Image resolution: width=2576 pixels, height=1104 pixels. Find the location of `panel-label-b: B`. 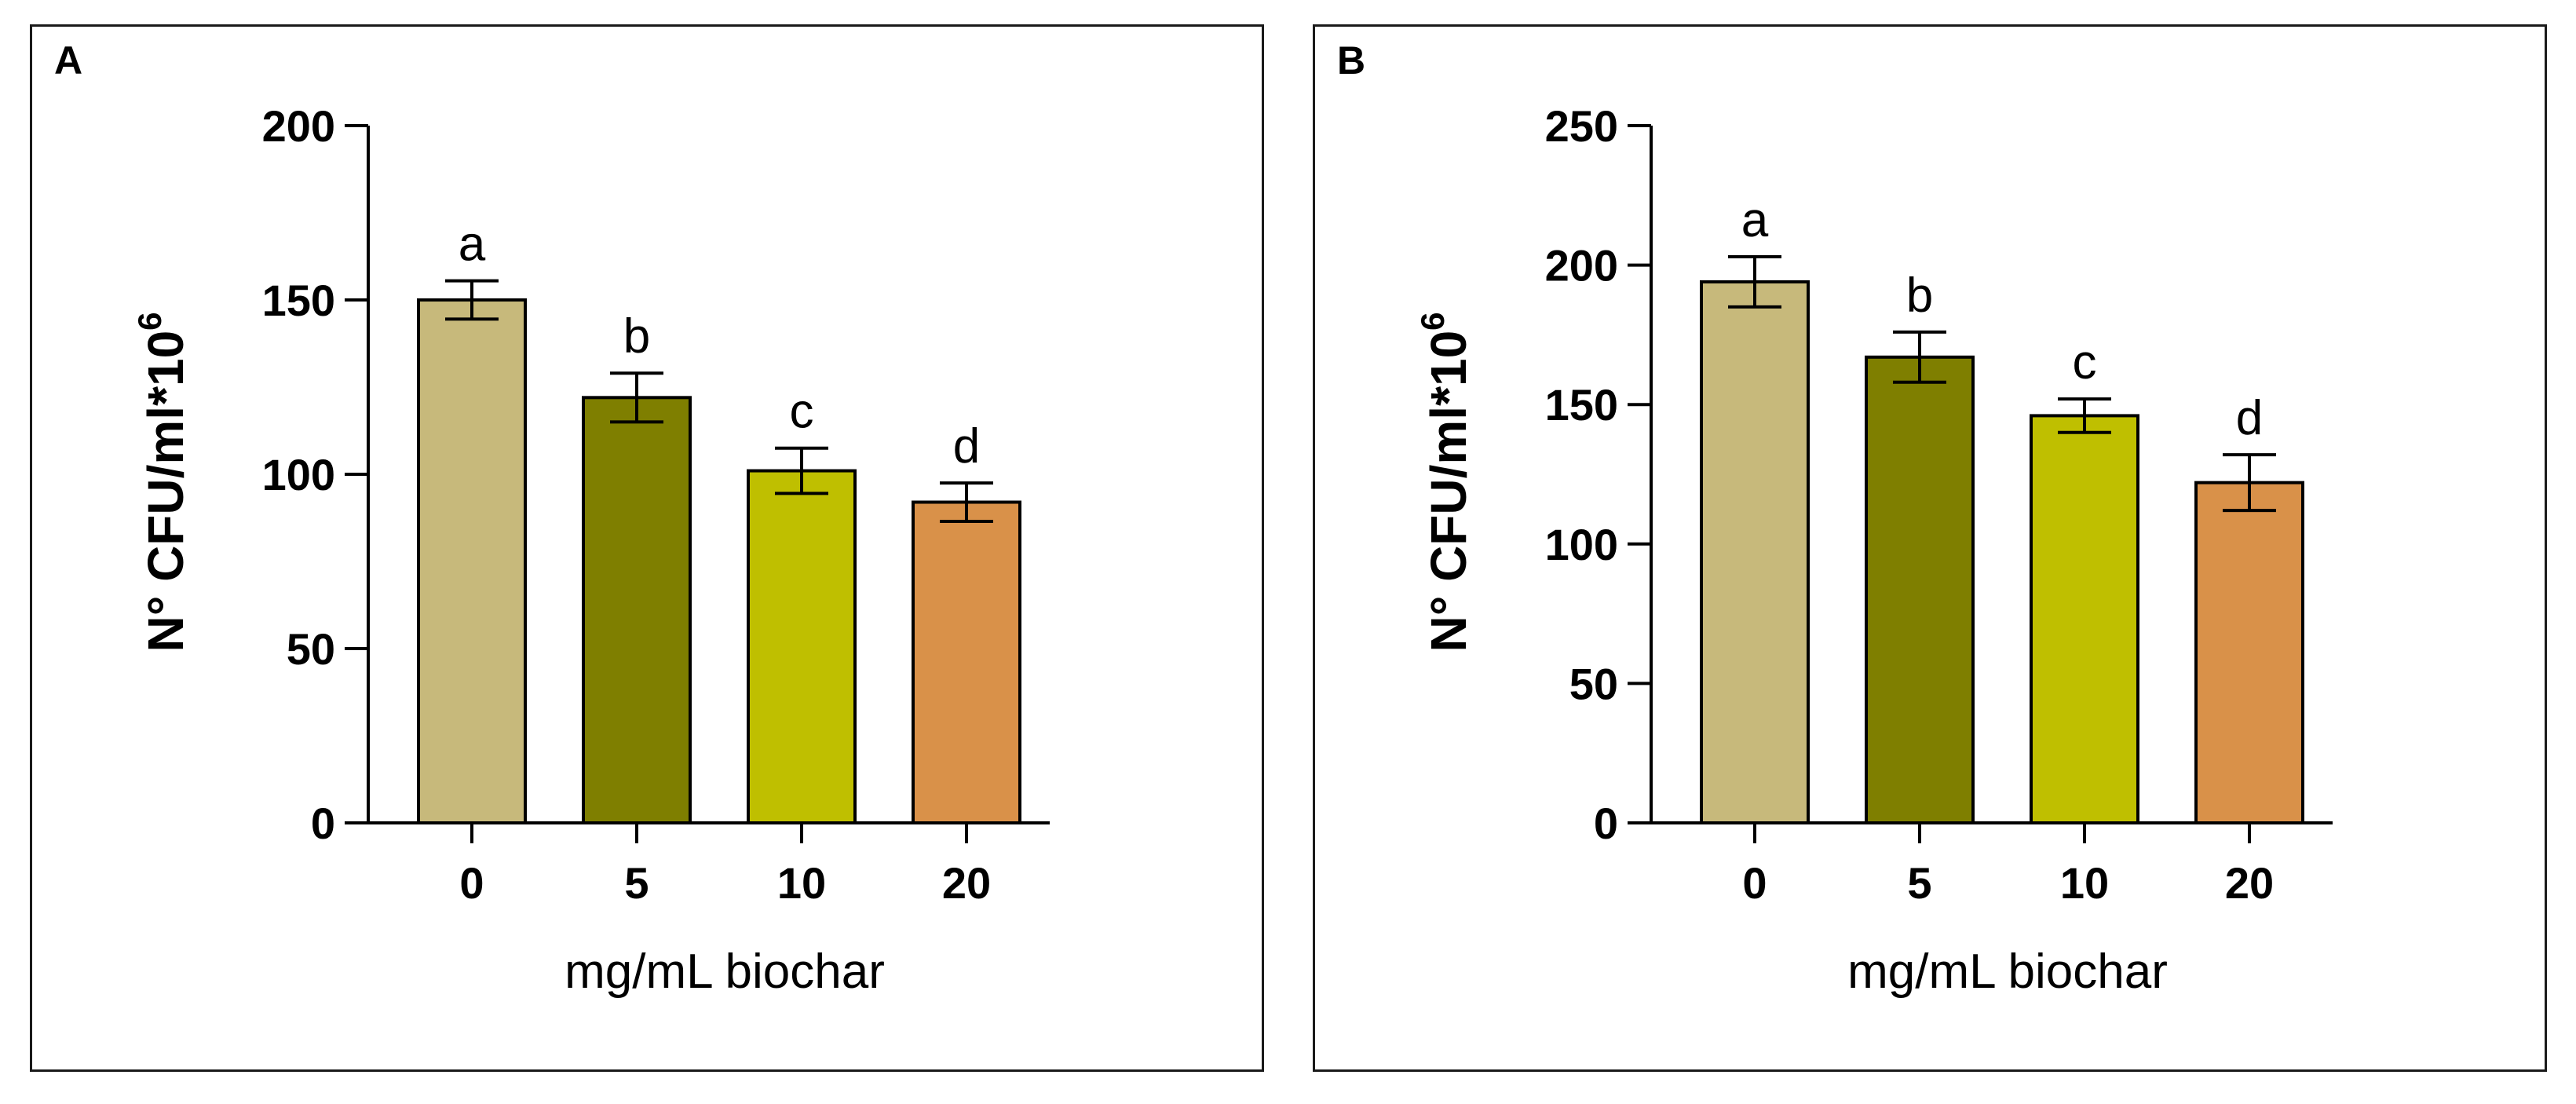

panel-label-b: B is located at coordinates (1351, 60).